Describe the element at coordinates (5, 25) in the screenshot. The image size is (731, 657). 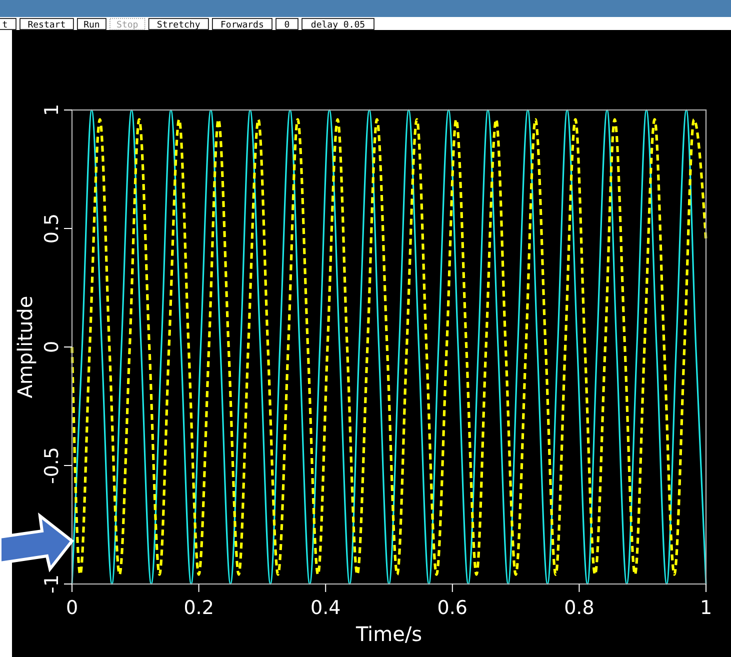
I see `text: t` at that location.